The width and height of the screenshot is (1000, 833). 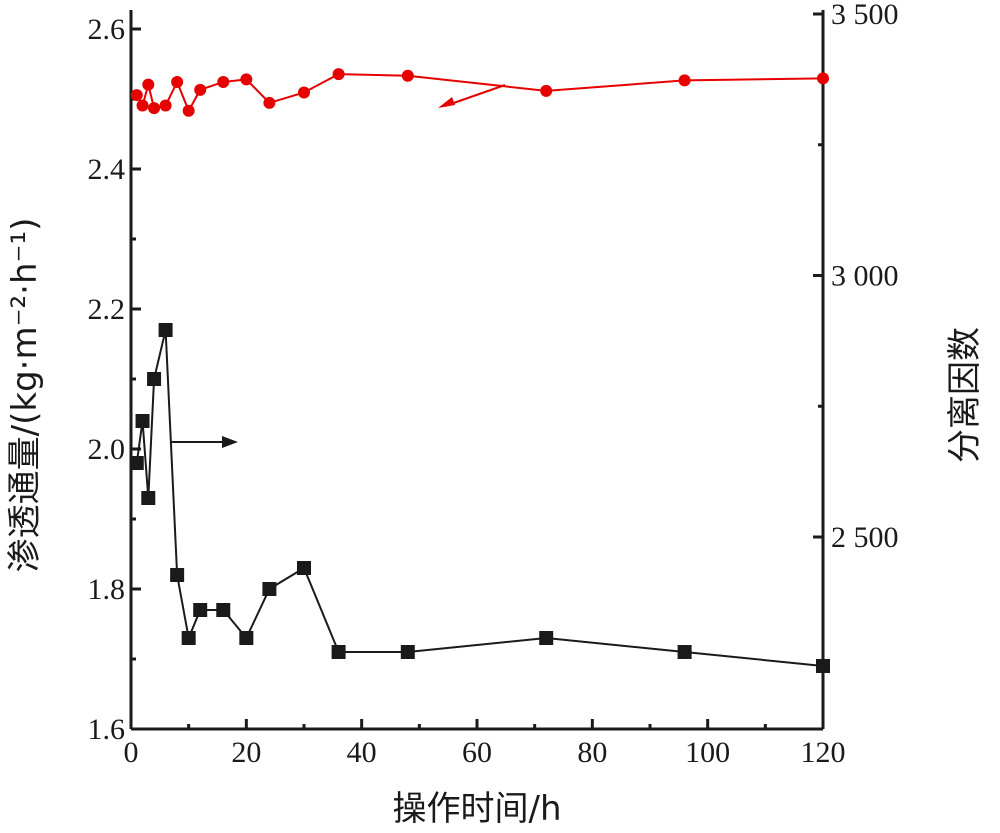 What do you see at coordinates (865, 276) in the screenshot?
I see `y-right-tick-label: 3 000` at bounding box center [865, 276].